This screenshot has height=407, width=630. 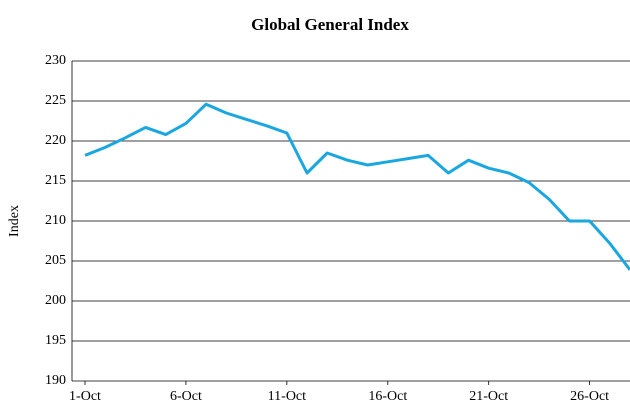 I want to click on y-tick-label: 205, so click(x=55, y=260).